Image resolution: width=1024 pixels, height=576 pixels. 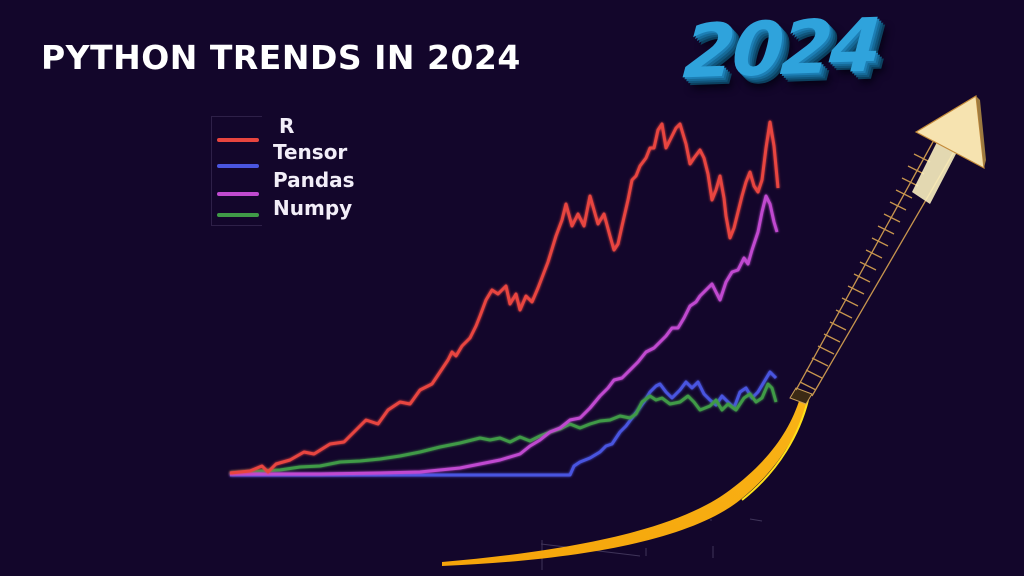 I want to click on arrow-shaft-glow, so click(x=935, y=172).